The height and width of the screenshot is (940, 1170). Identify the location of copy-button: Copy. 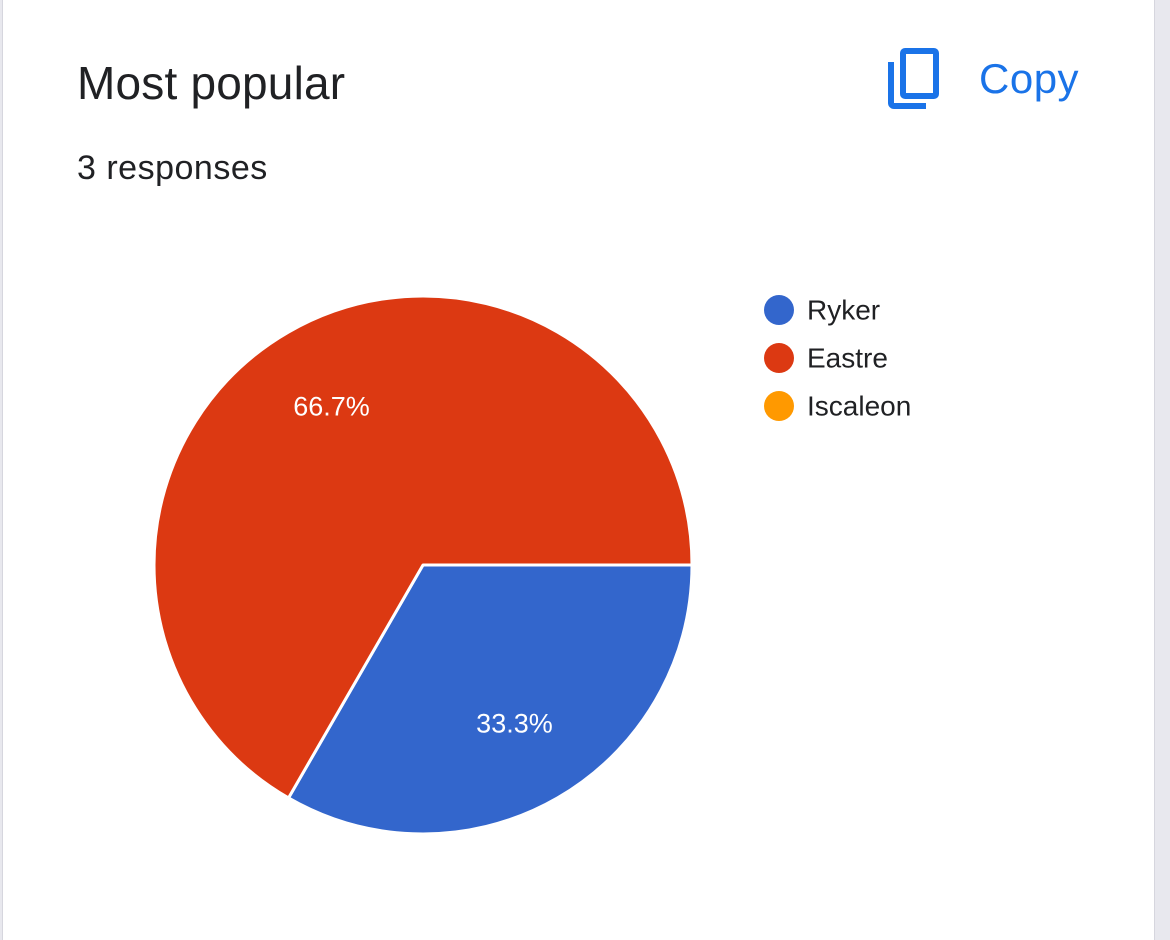
(983, 79).